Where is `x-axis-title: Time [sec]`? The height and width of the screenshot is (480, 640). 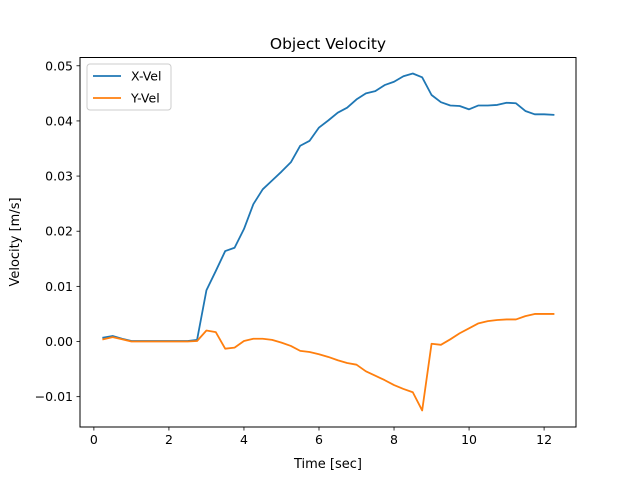 x-axis-title: Time [sec] is located at coordinates (327, 464).